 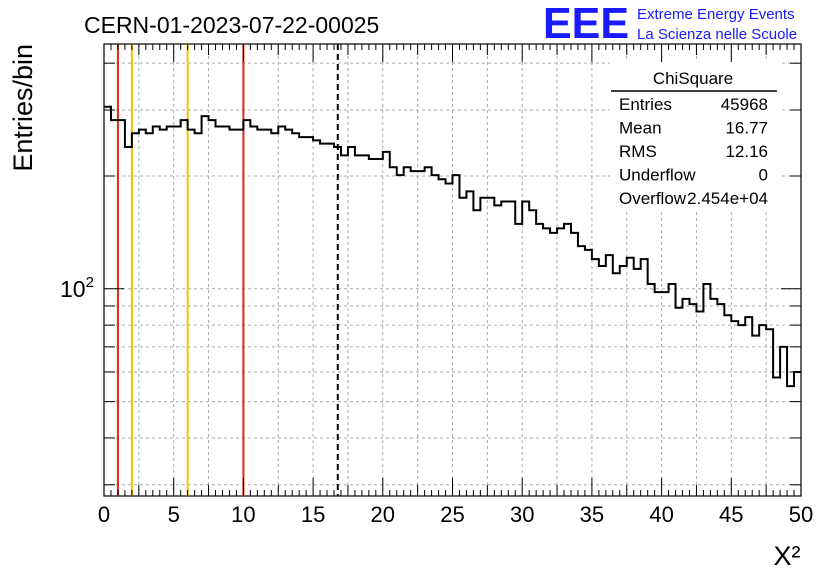 What do you see at coordinates (653, 198) in the screenshot?
I see `stats-label: Overflow` at bounding box center [653, 198].